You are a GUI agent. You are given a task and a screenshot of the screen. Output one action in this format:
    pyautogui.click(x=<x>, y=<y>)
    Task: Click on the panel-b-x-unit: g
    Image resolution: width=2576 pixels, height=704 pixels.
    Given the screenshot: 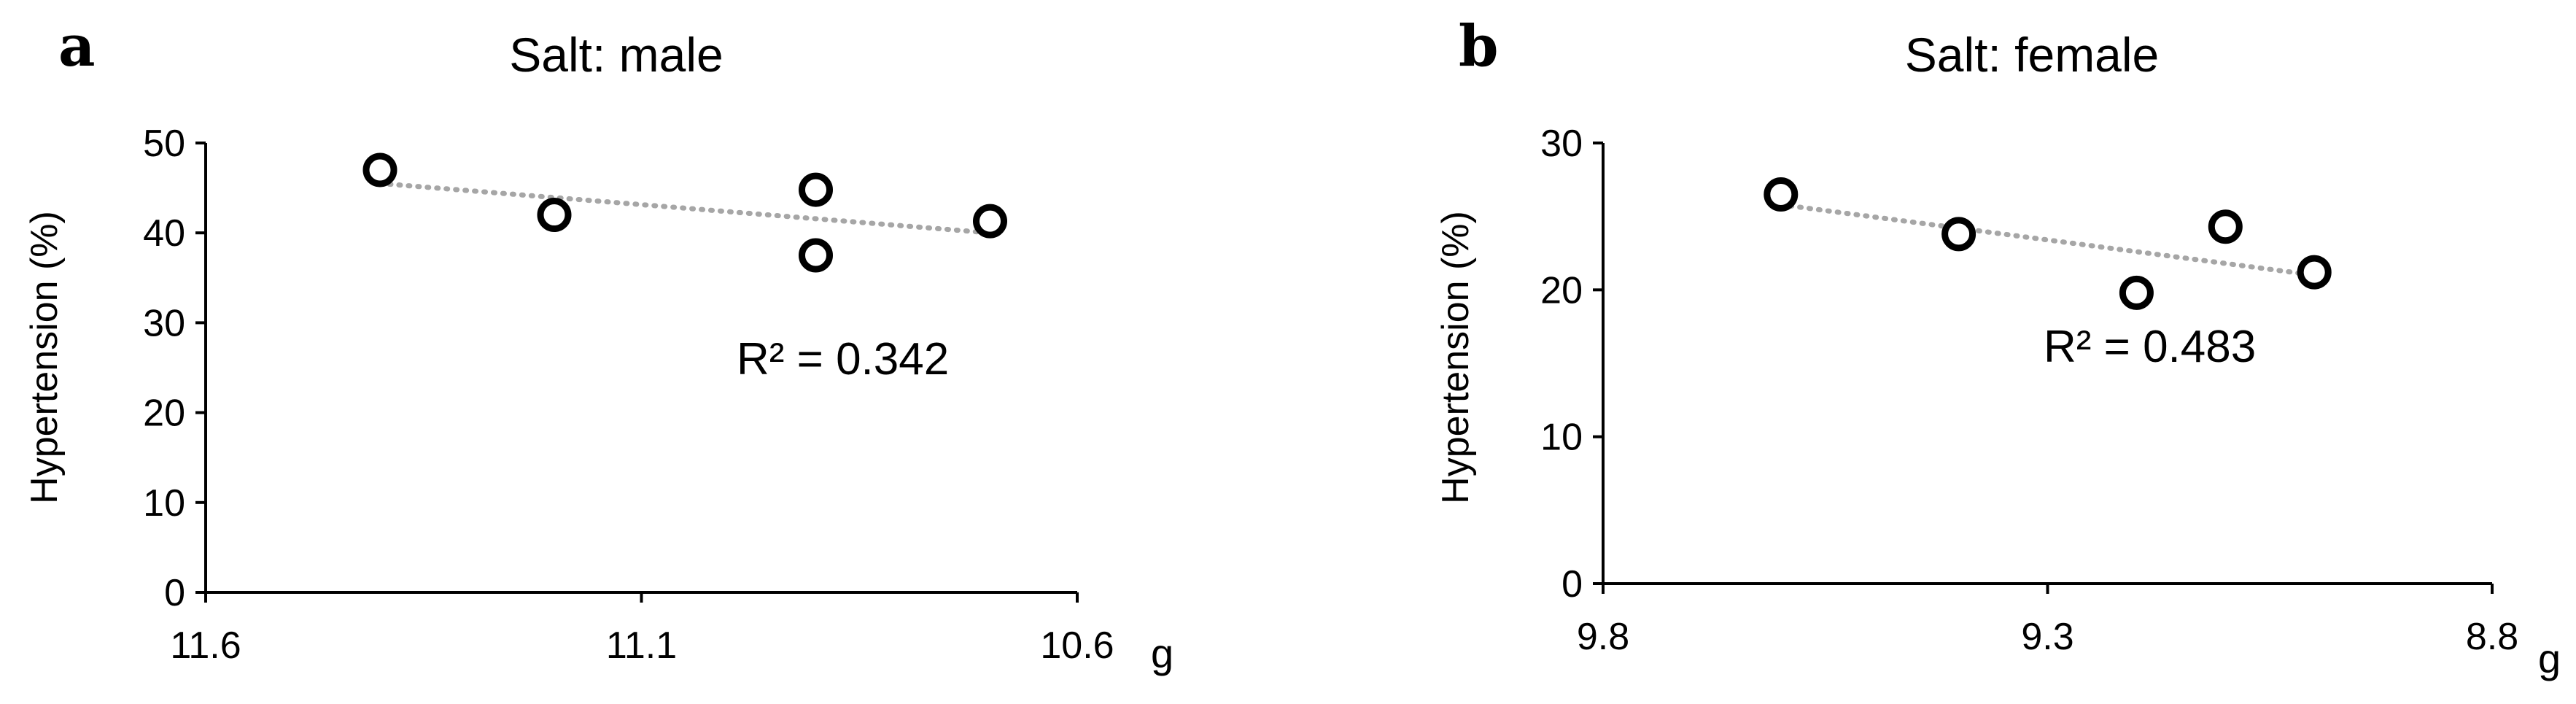 What is the action you would take?
    pyautogui.click(x=2550, y=658)
    